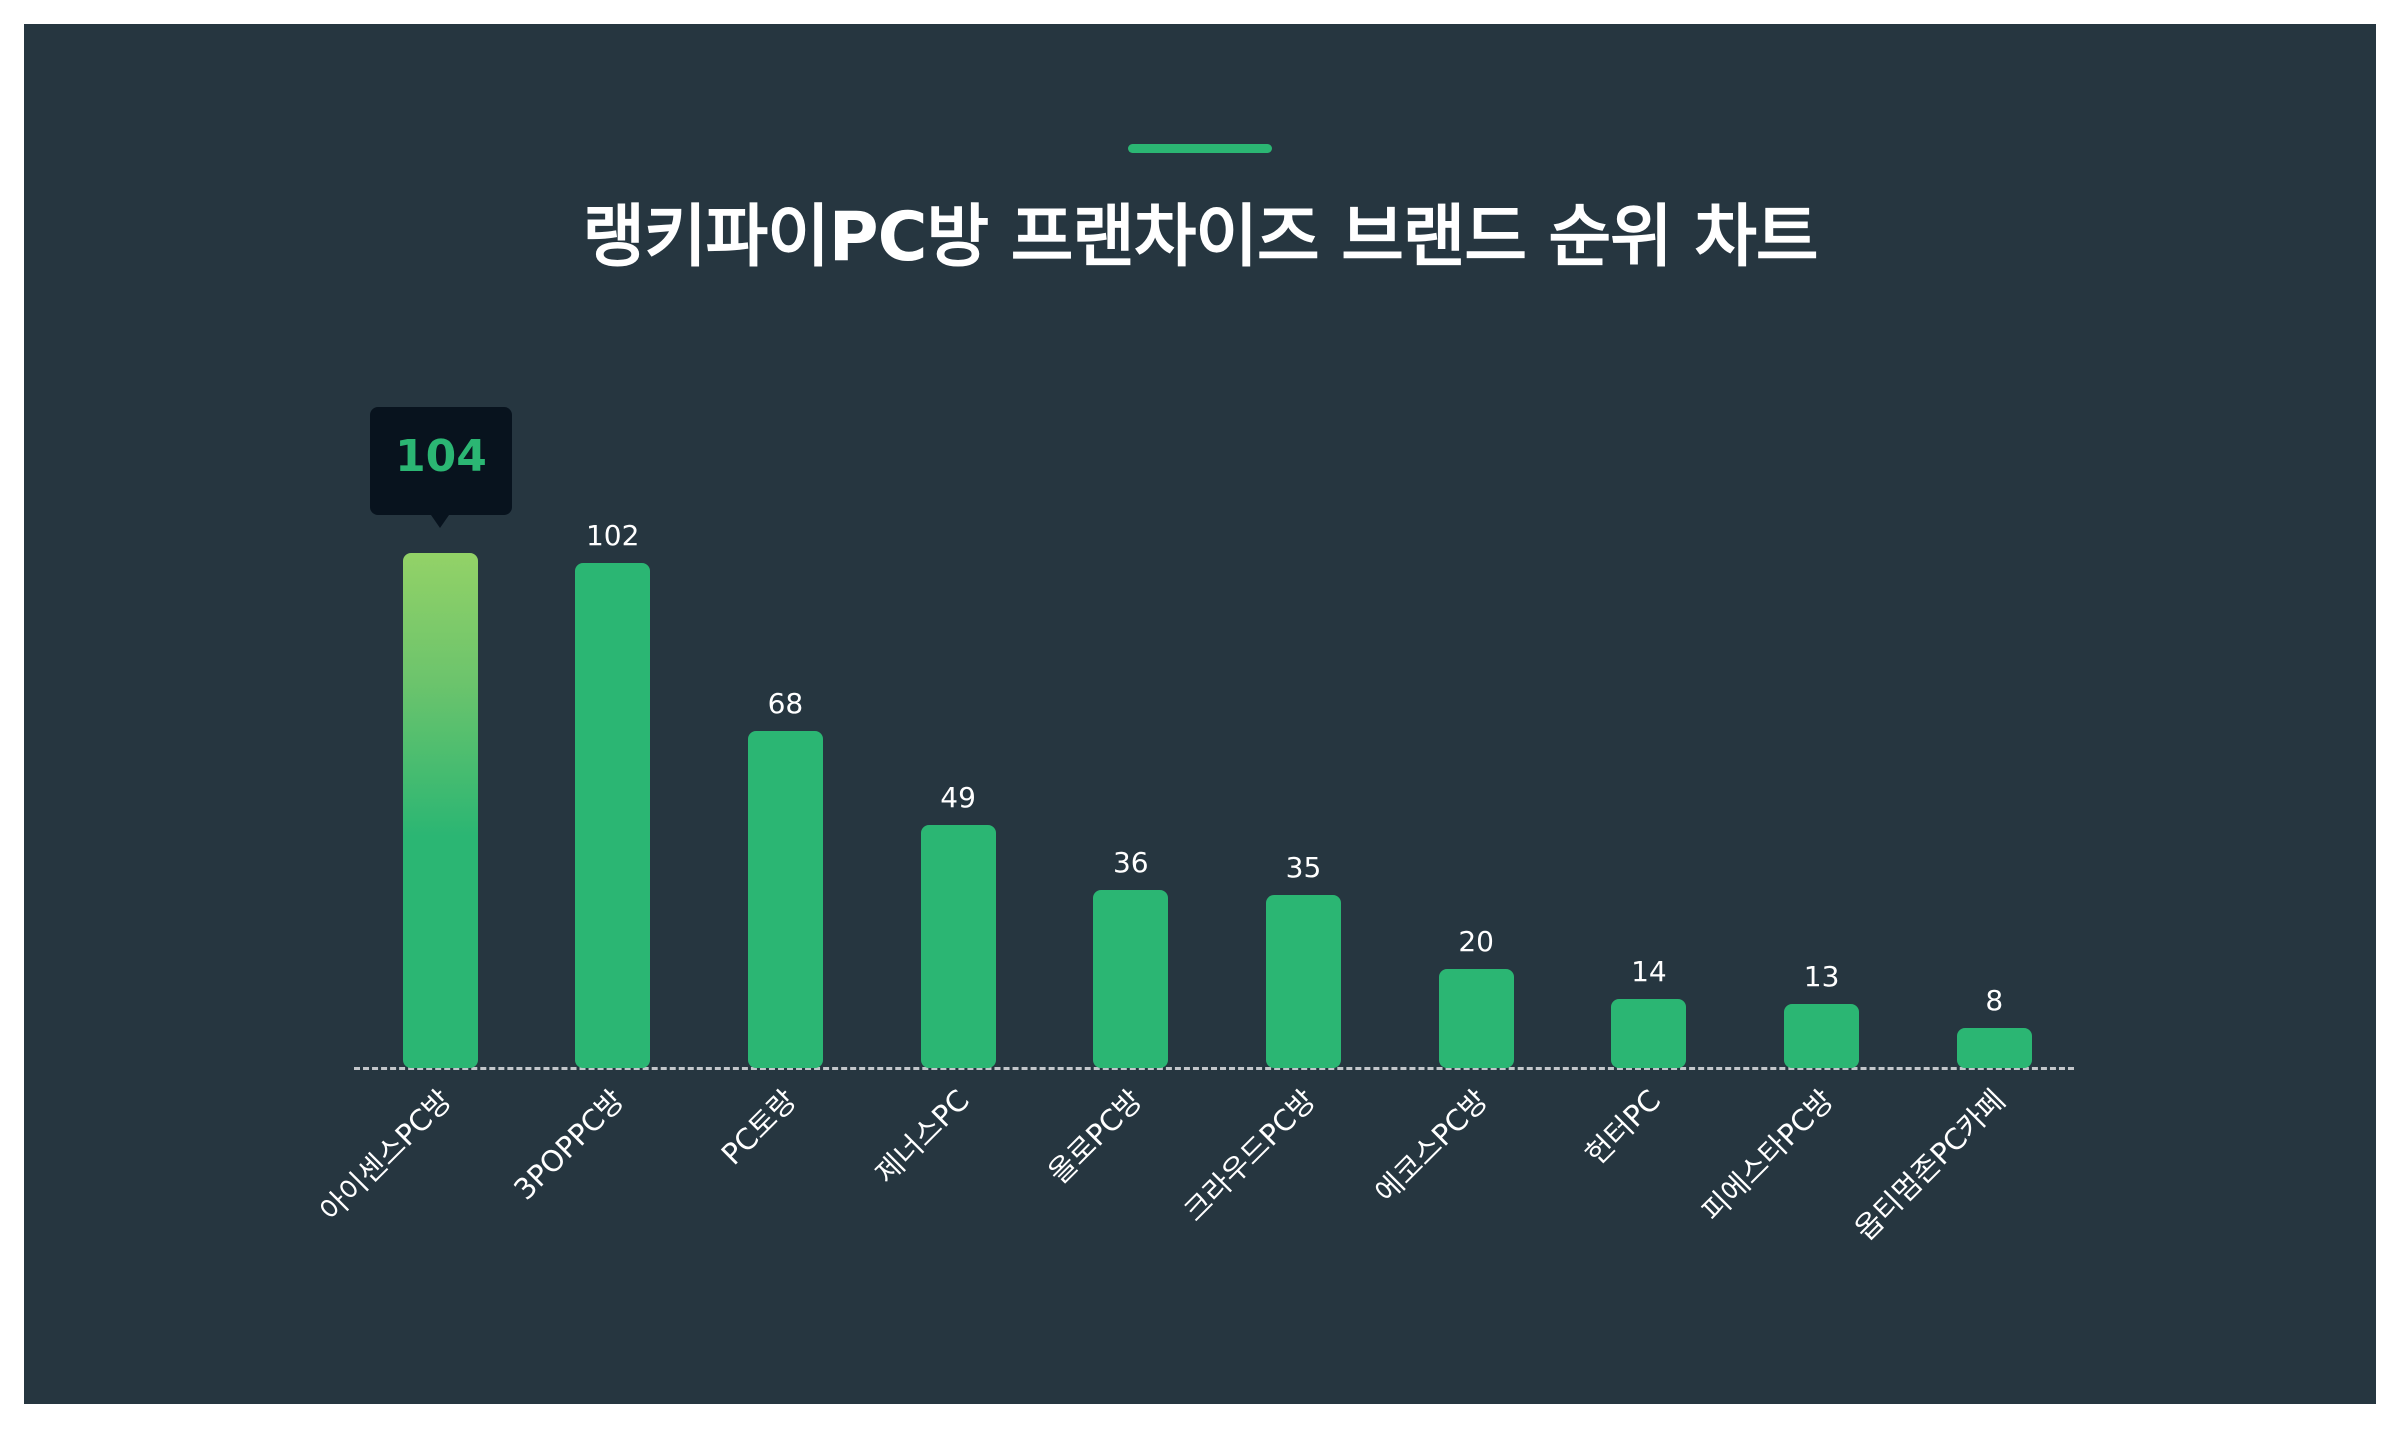 The width and height of the screenshot is (2400, 1440). I want to click on chart-title: 랭키파이PC방 프랜차이즈 브랜드 순위 차트, so click(1200, 237).